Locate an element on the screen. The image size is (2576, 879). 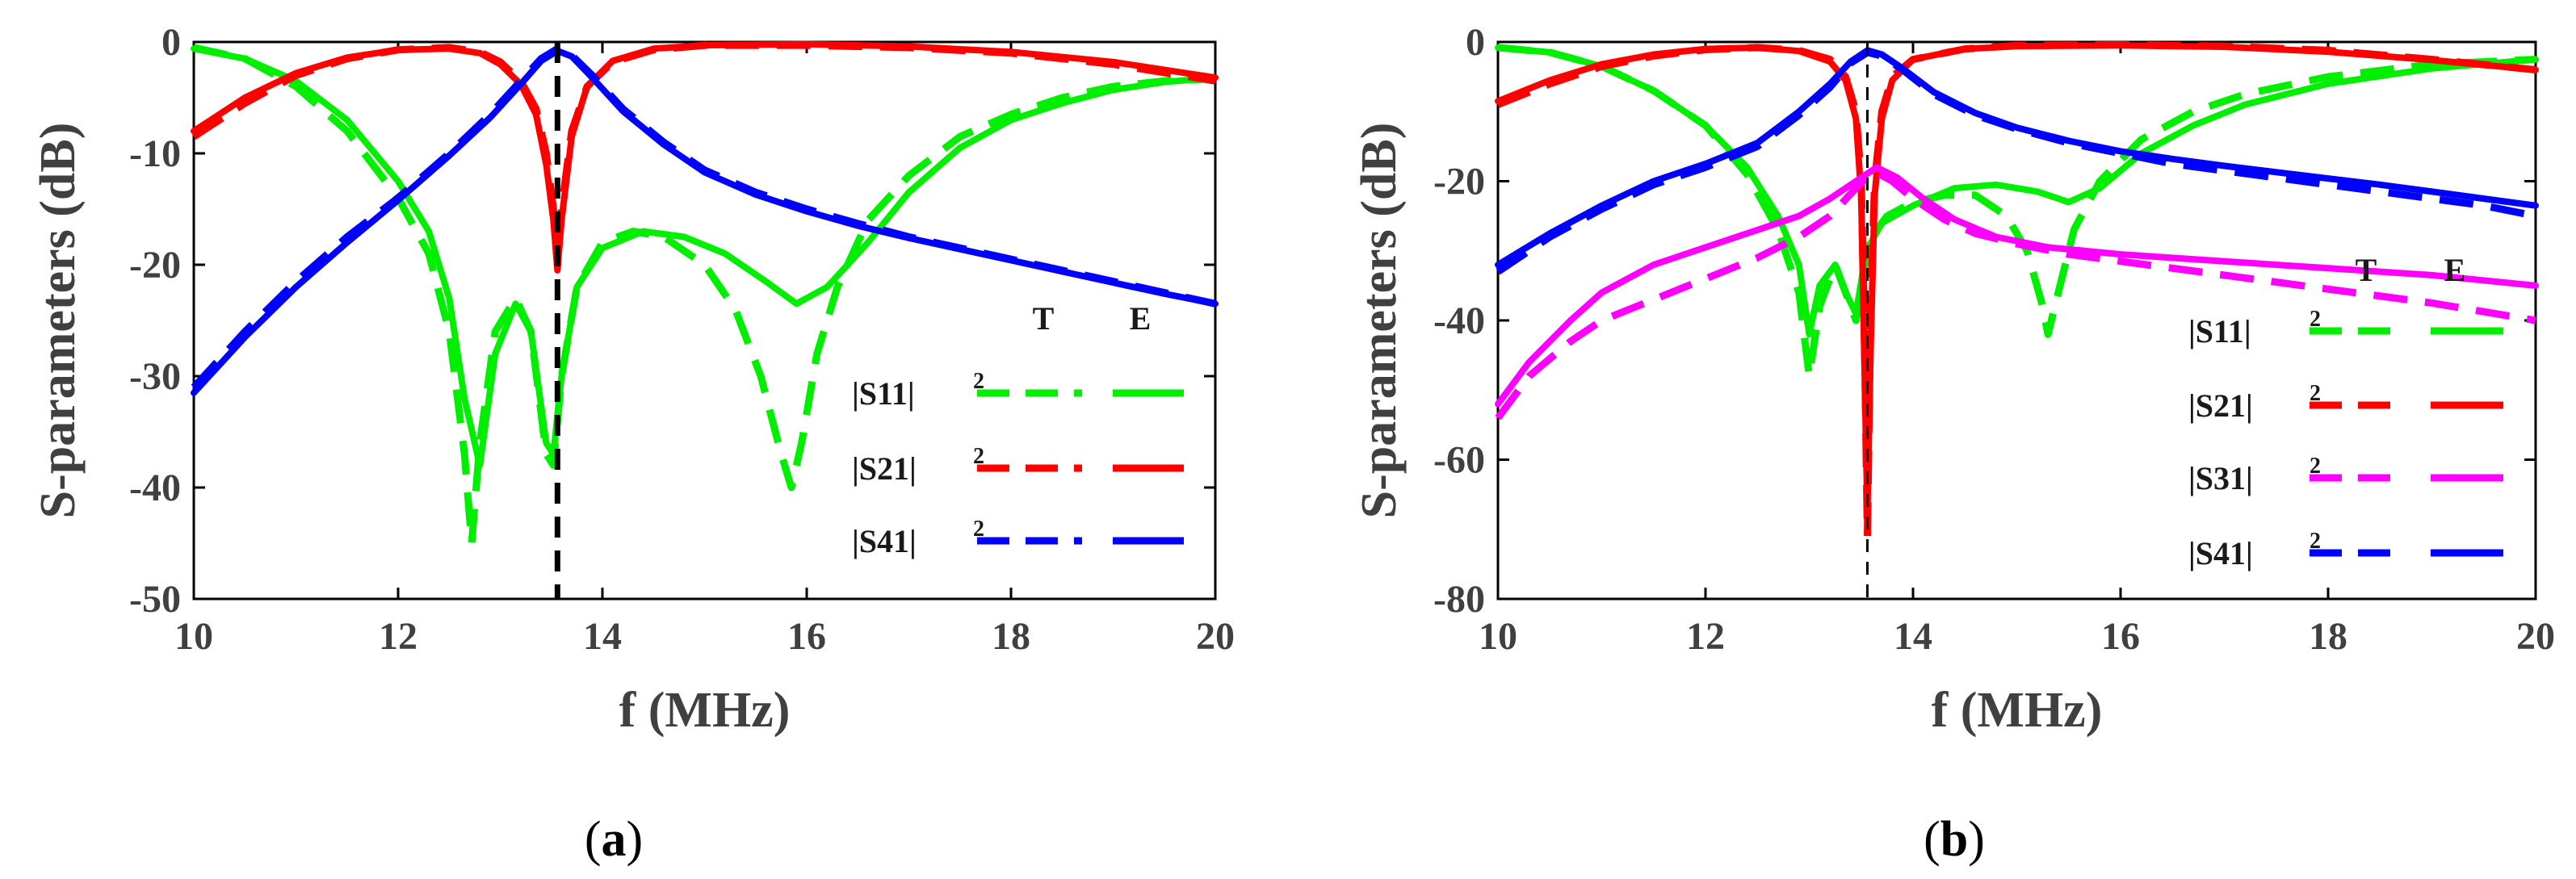
s11-experiment-line is located at coordinates (2017, 191).